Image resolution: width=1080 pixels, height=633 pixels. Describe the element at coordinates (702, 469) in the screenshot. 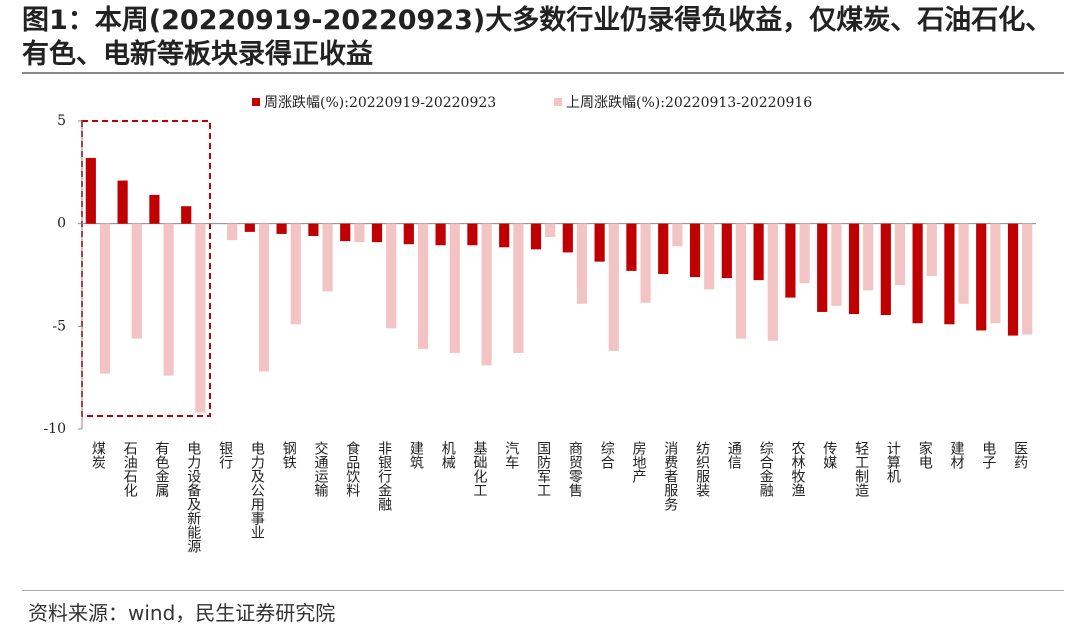

I see `x-tick-label: 纺织服装` at that location.